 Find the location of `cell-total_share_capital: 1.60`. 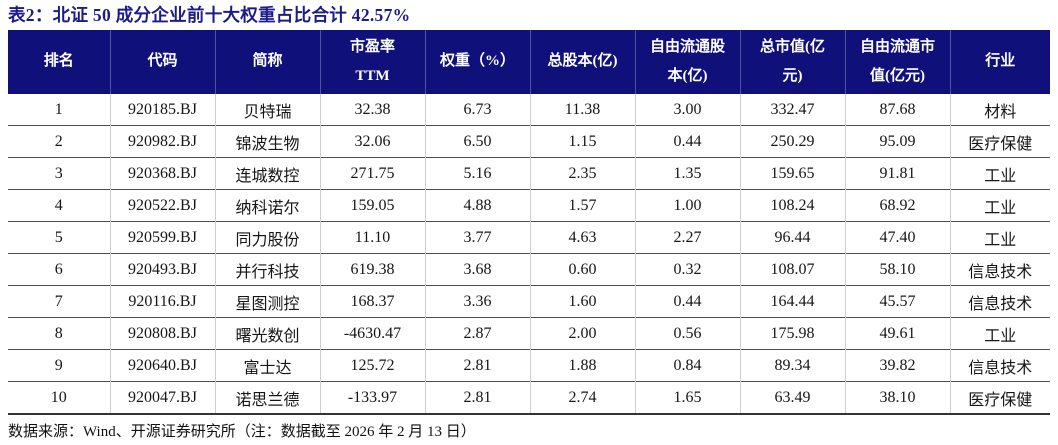

cell-total_share_capital: 1.60 is located at coordinates (582, 301).